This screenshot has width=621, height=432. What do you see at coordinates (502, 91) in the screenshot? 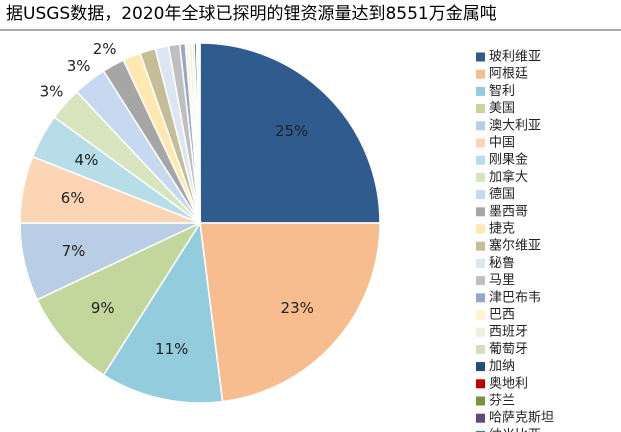
I see `legend-label: 智利` at bounding box center [502, 91].